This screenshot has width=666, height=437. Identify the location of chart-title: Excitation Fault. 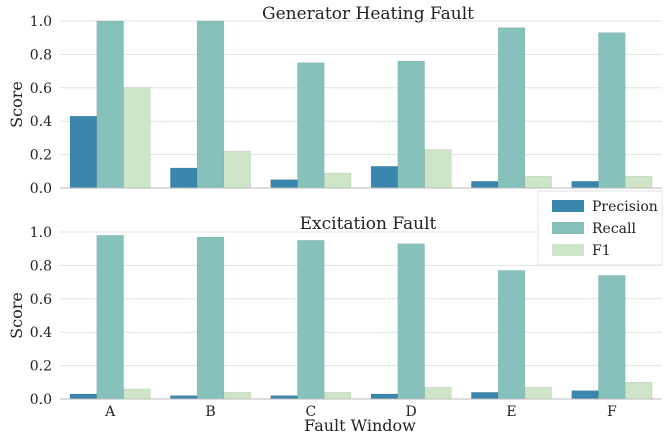
(368, 224).